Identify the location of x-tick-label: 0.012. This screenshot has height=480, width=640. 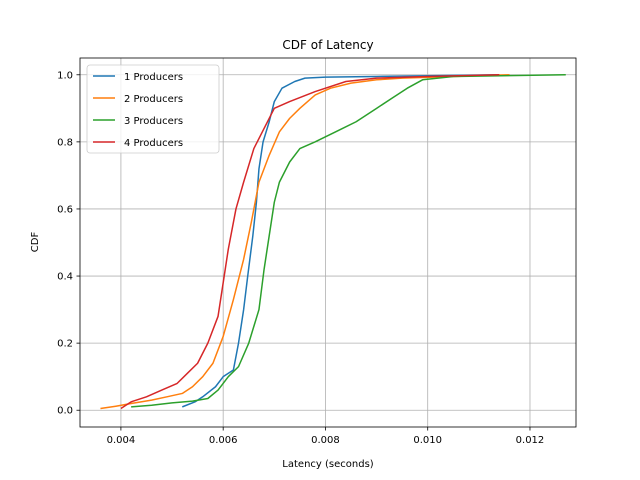
(530, 440).